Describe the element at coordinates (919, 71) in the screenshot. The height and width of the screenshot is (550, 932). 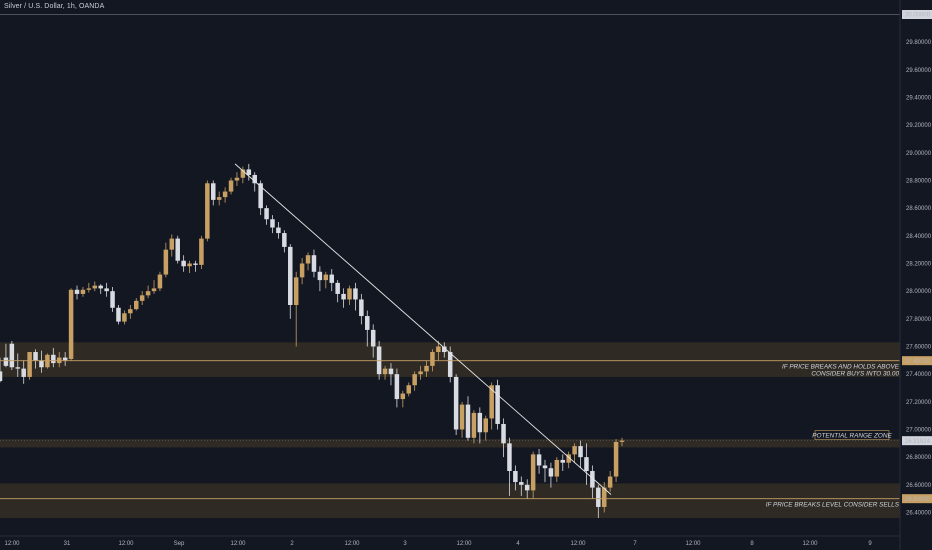
I see `y-tick-label: 29.60000` at that location.